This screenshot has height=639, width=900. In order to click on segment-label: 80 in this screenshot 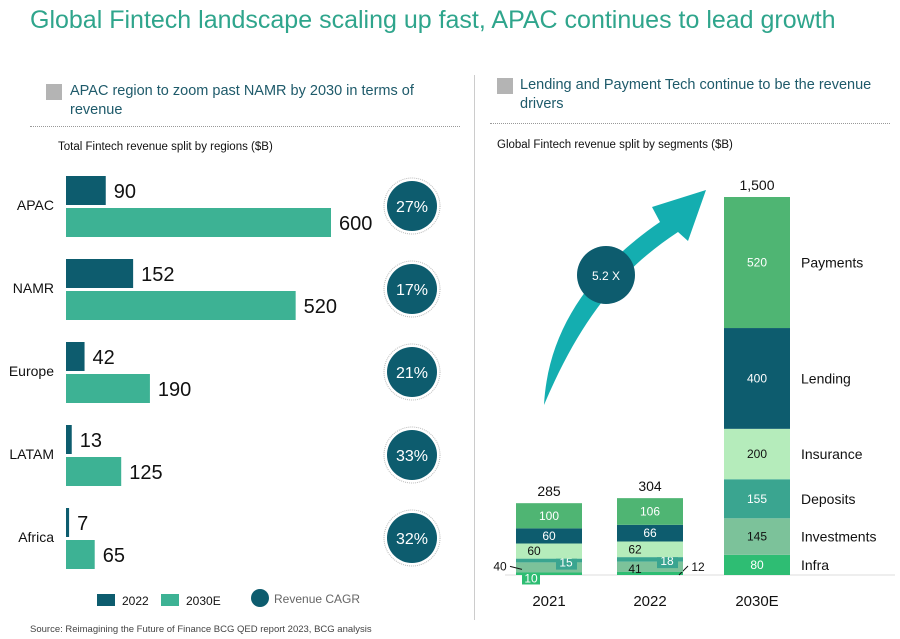, I will do `click(757, 565)`.